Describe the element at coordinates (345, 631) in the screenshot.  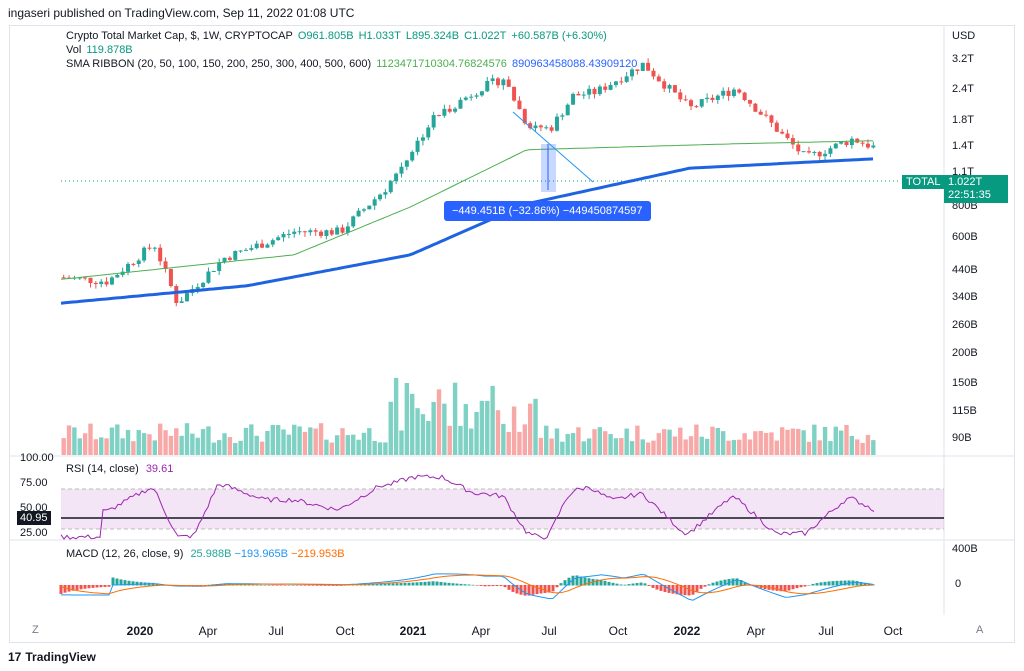
I see `time-tick: Oct` at that location.